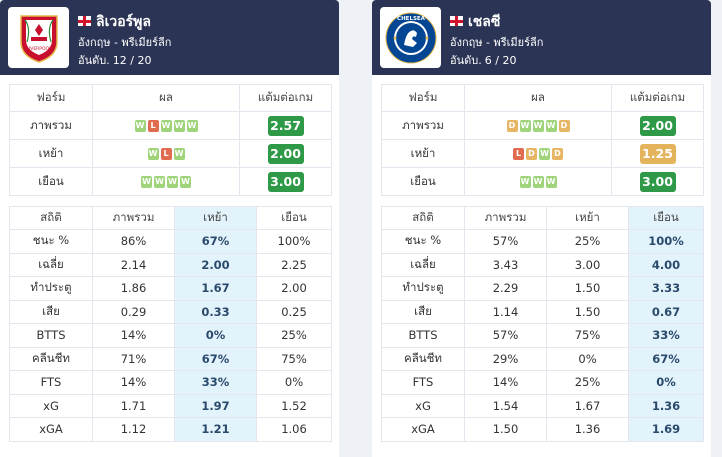 This screenshot has width=722, height=457. Describe the element at coordinates (51, 125) in the screenshot. I see `form-row-label: ภาพรวม` at that location.